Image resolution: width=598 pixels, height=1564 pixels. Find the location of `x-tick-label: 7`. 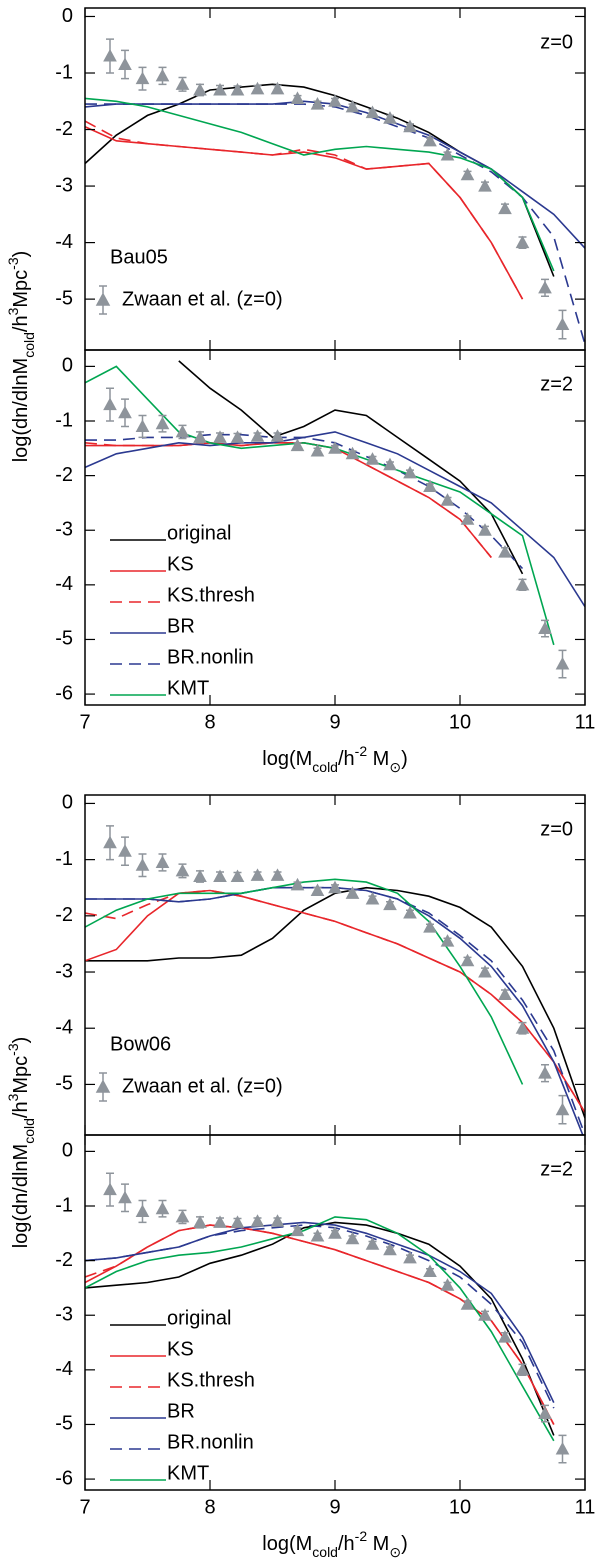

x-tick-label: 7 is located at coordinates (84, 722).